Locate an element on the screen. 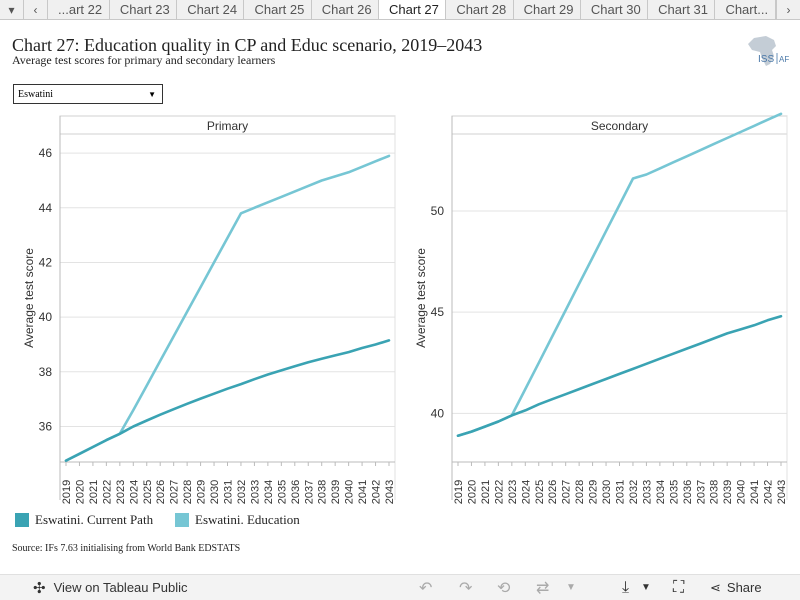  x-tick-label-primary: 2025 is located at coordinates (148, 492).